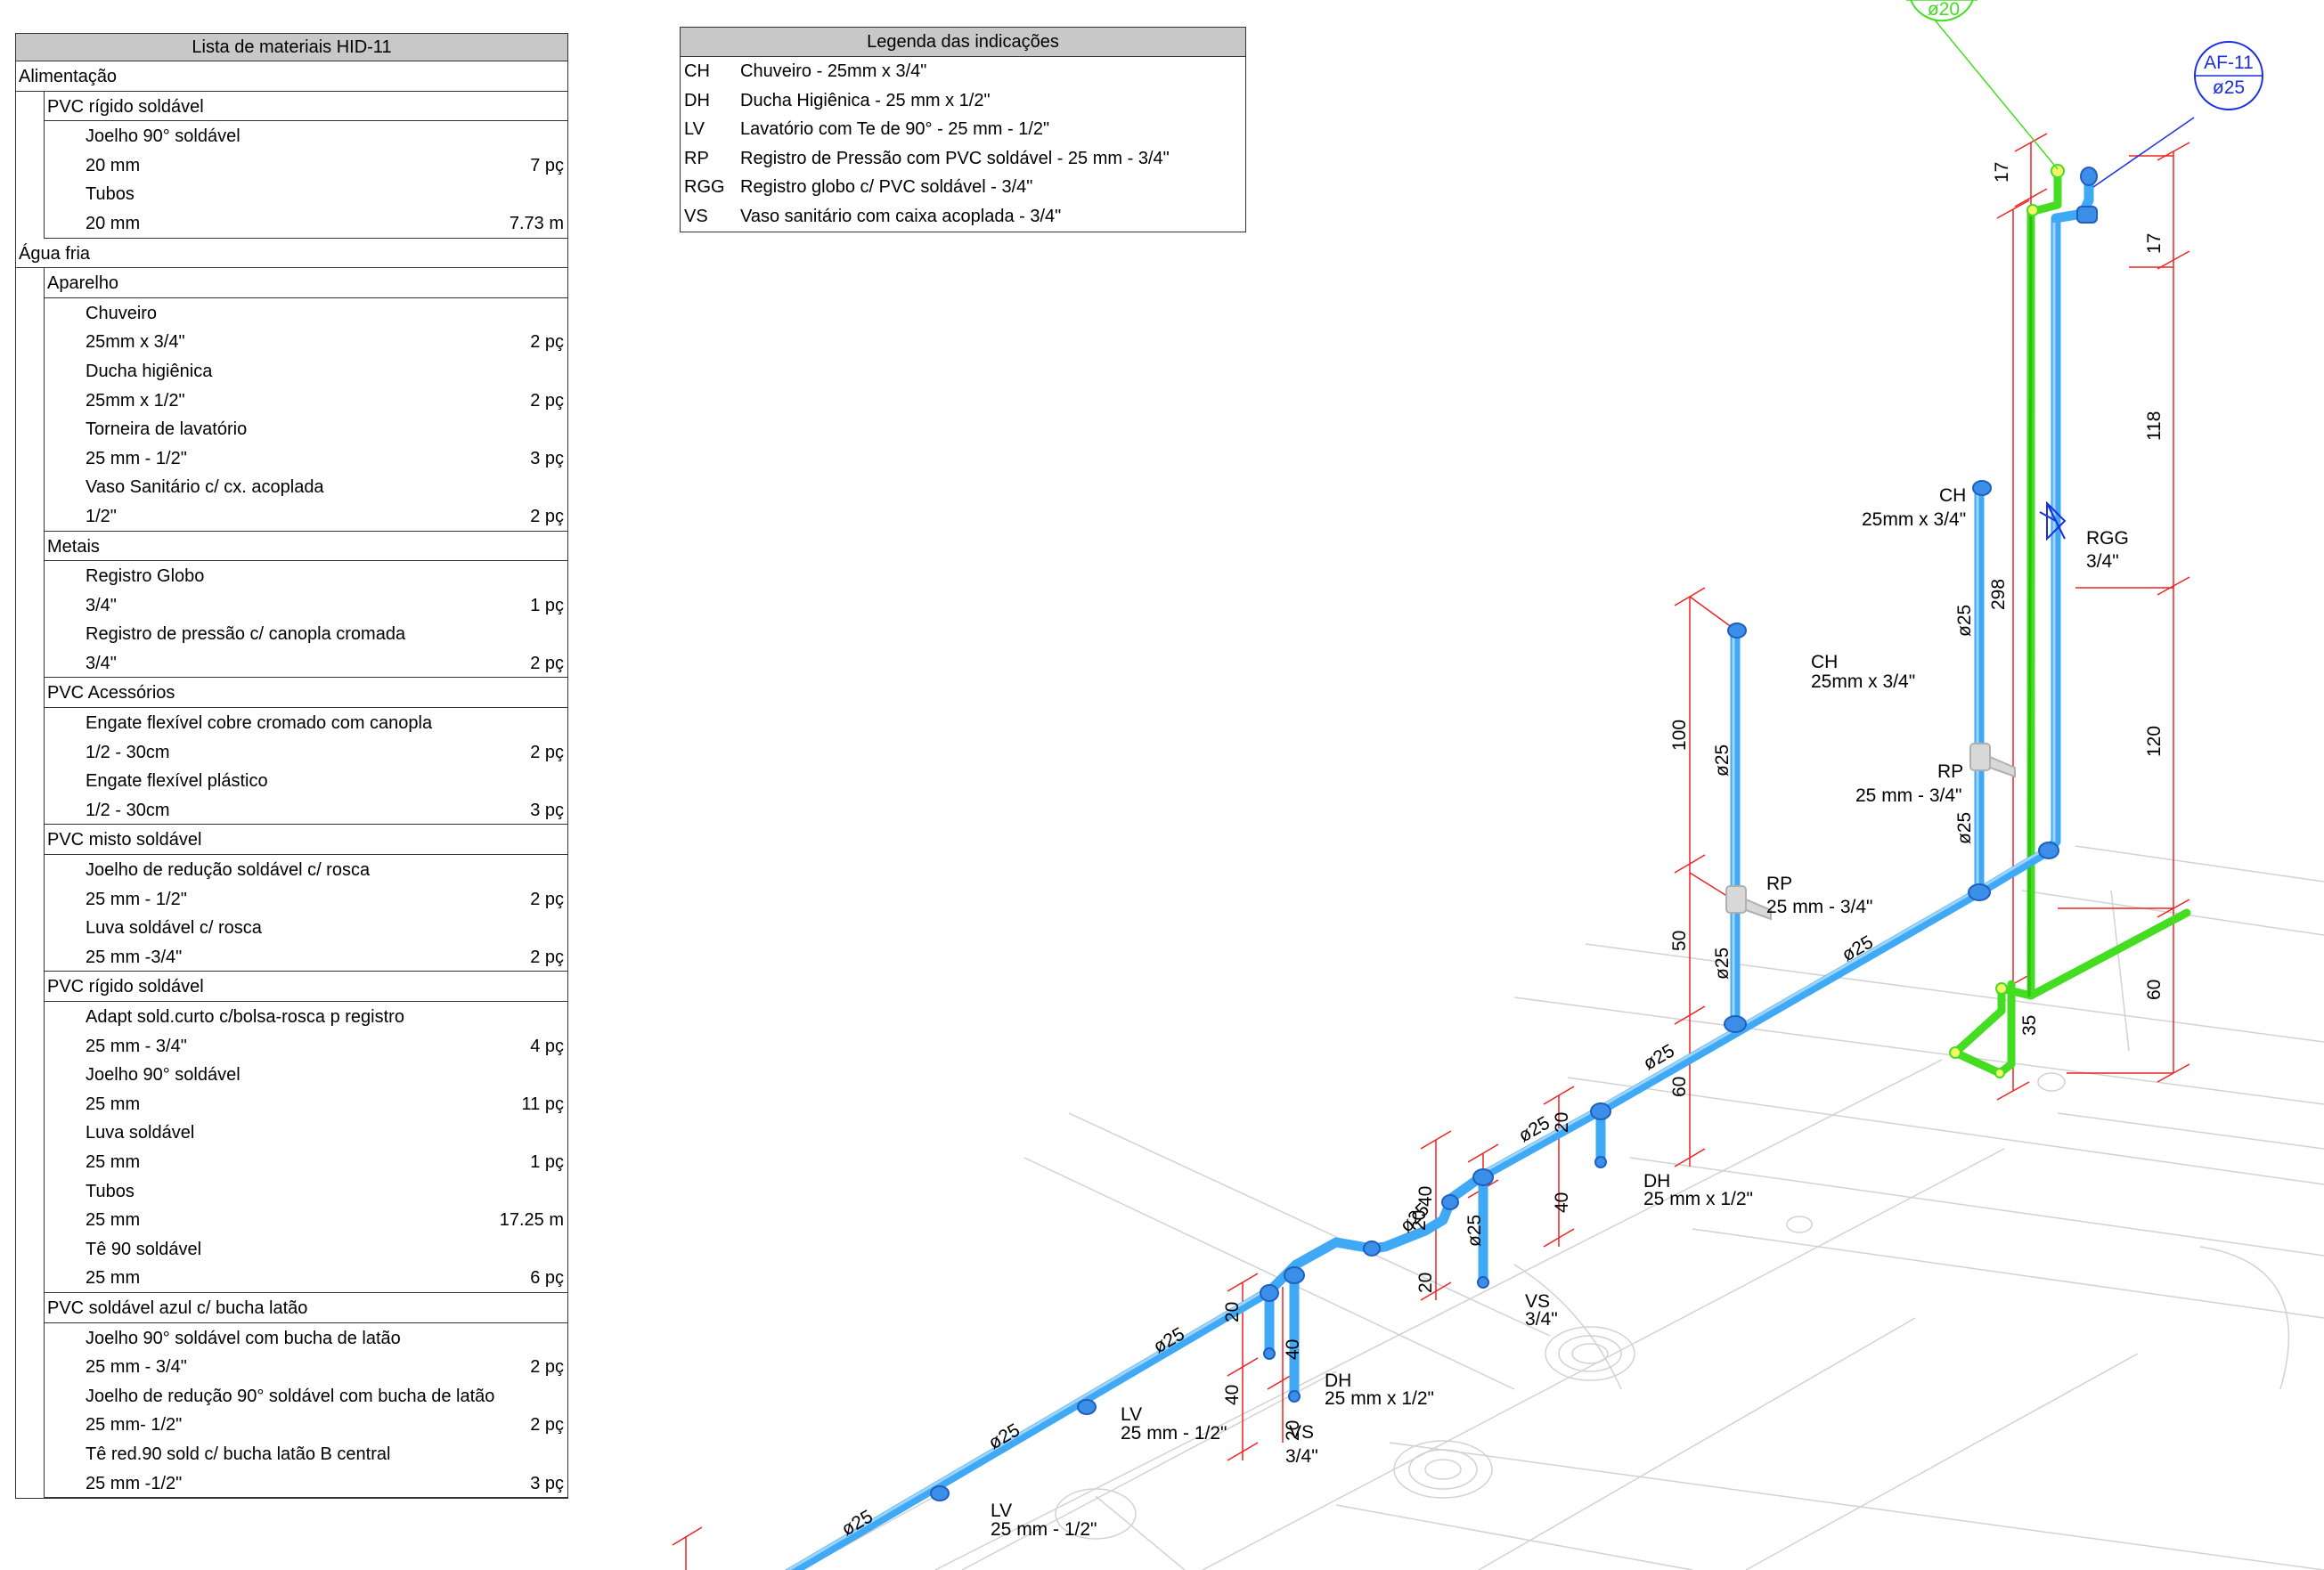  Describe the element at coordinates (305, 312) in the screenshot. I see `material-row: Chuveiro` at that location.